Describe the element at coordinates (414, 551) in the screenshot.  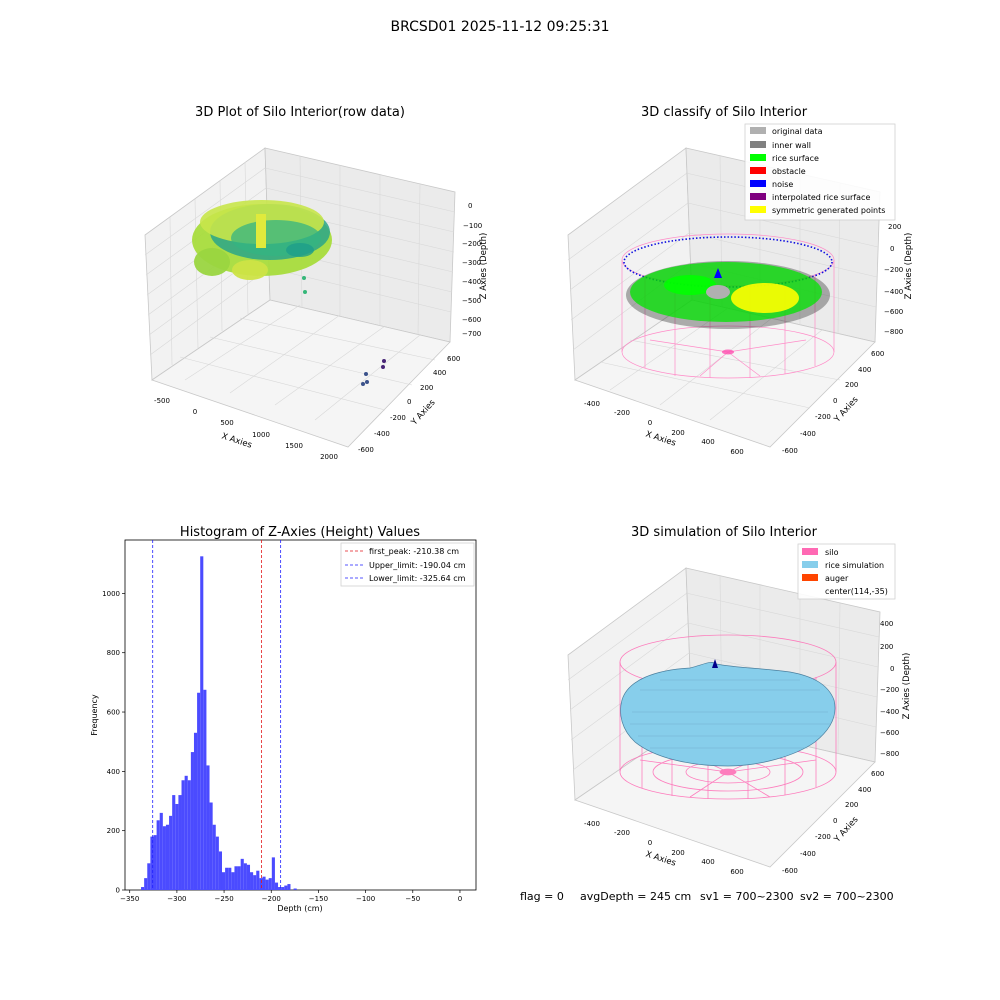
I see `legend-label: first_peak: -210.38 cm` at that location.